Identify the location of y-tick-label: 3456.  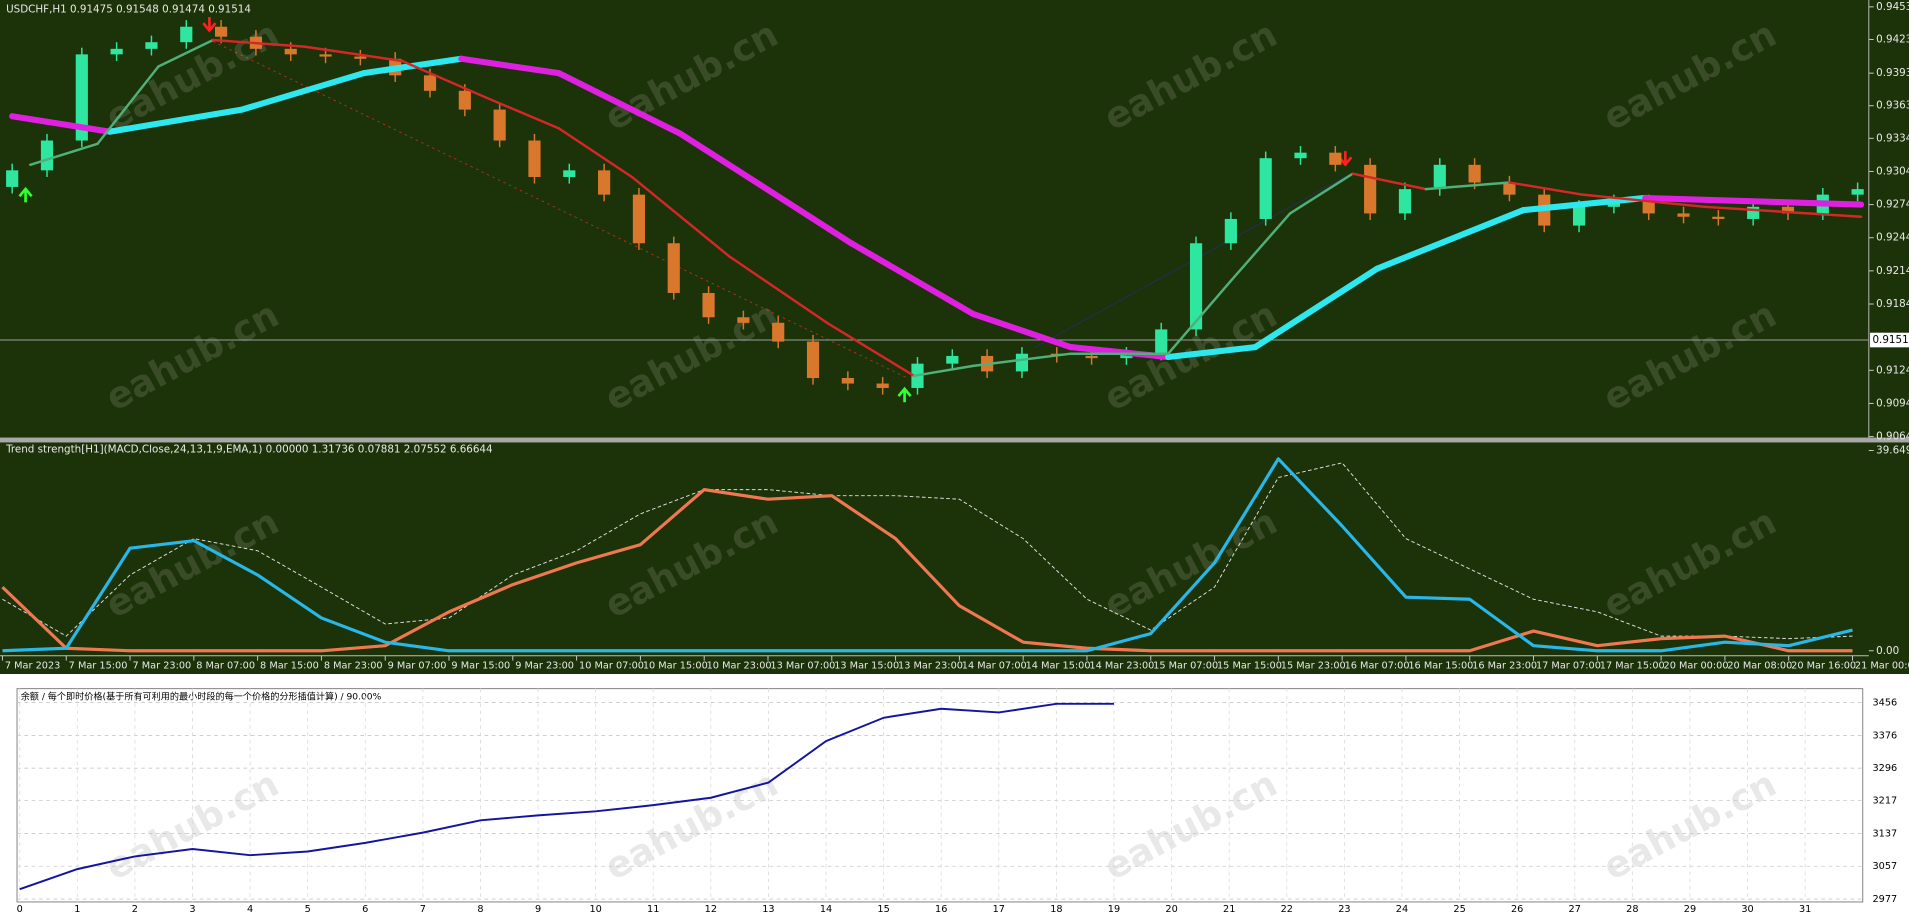
(1884, 703).